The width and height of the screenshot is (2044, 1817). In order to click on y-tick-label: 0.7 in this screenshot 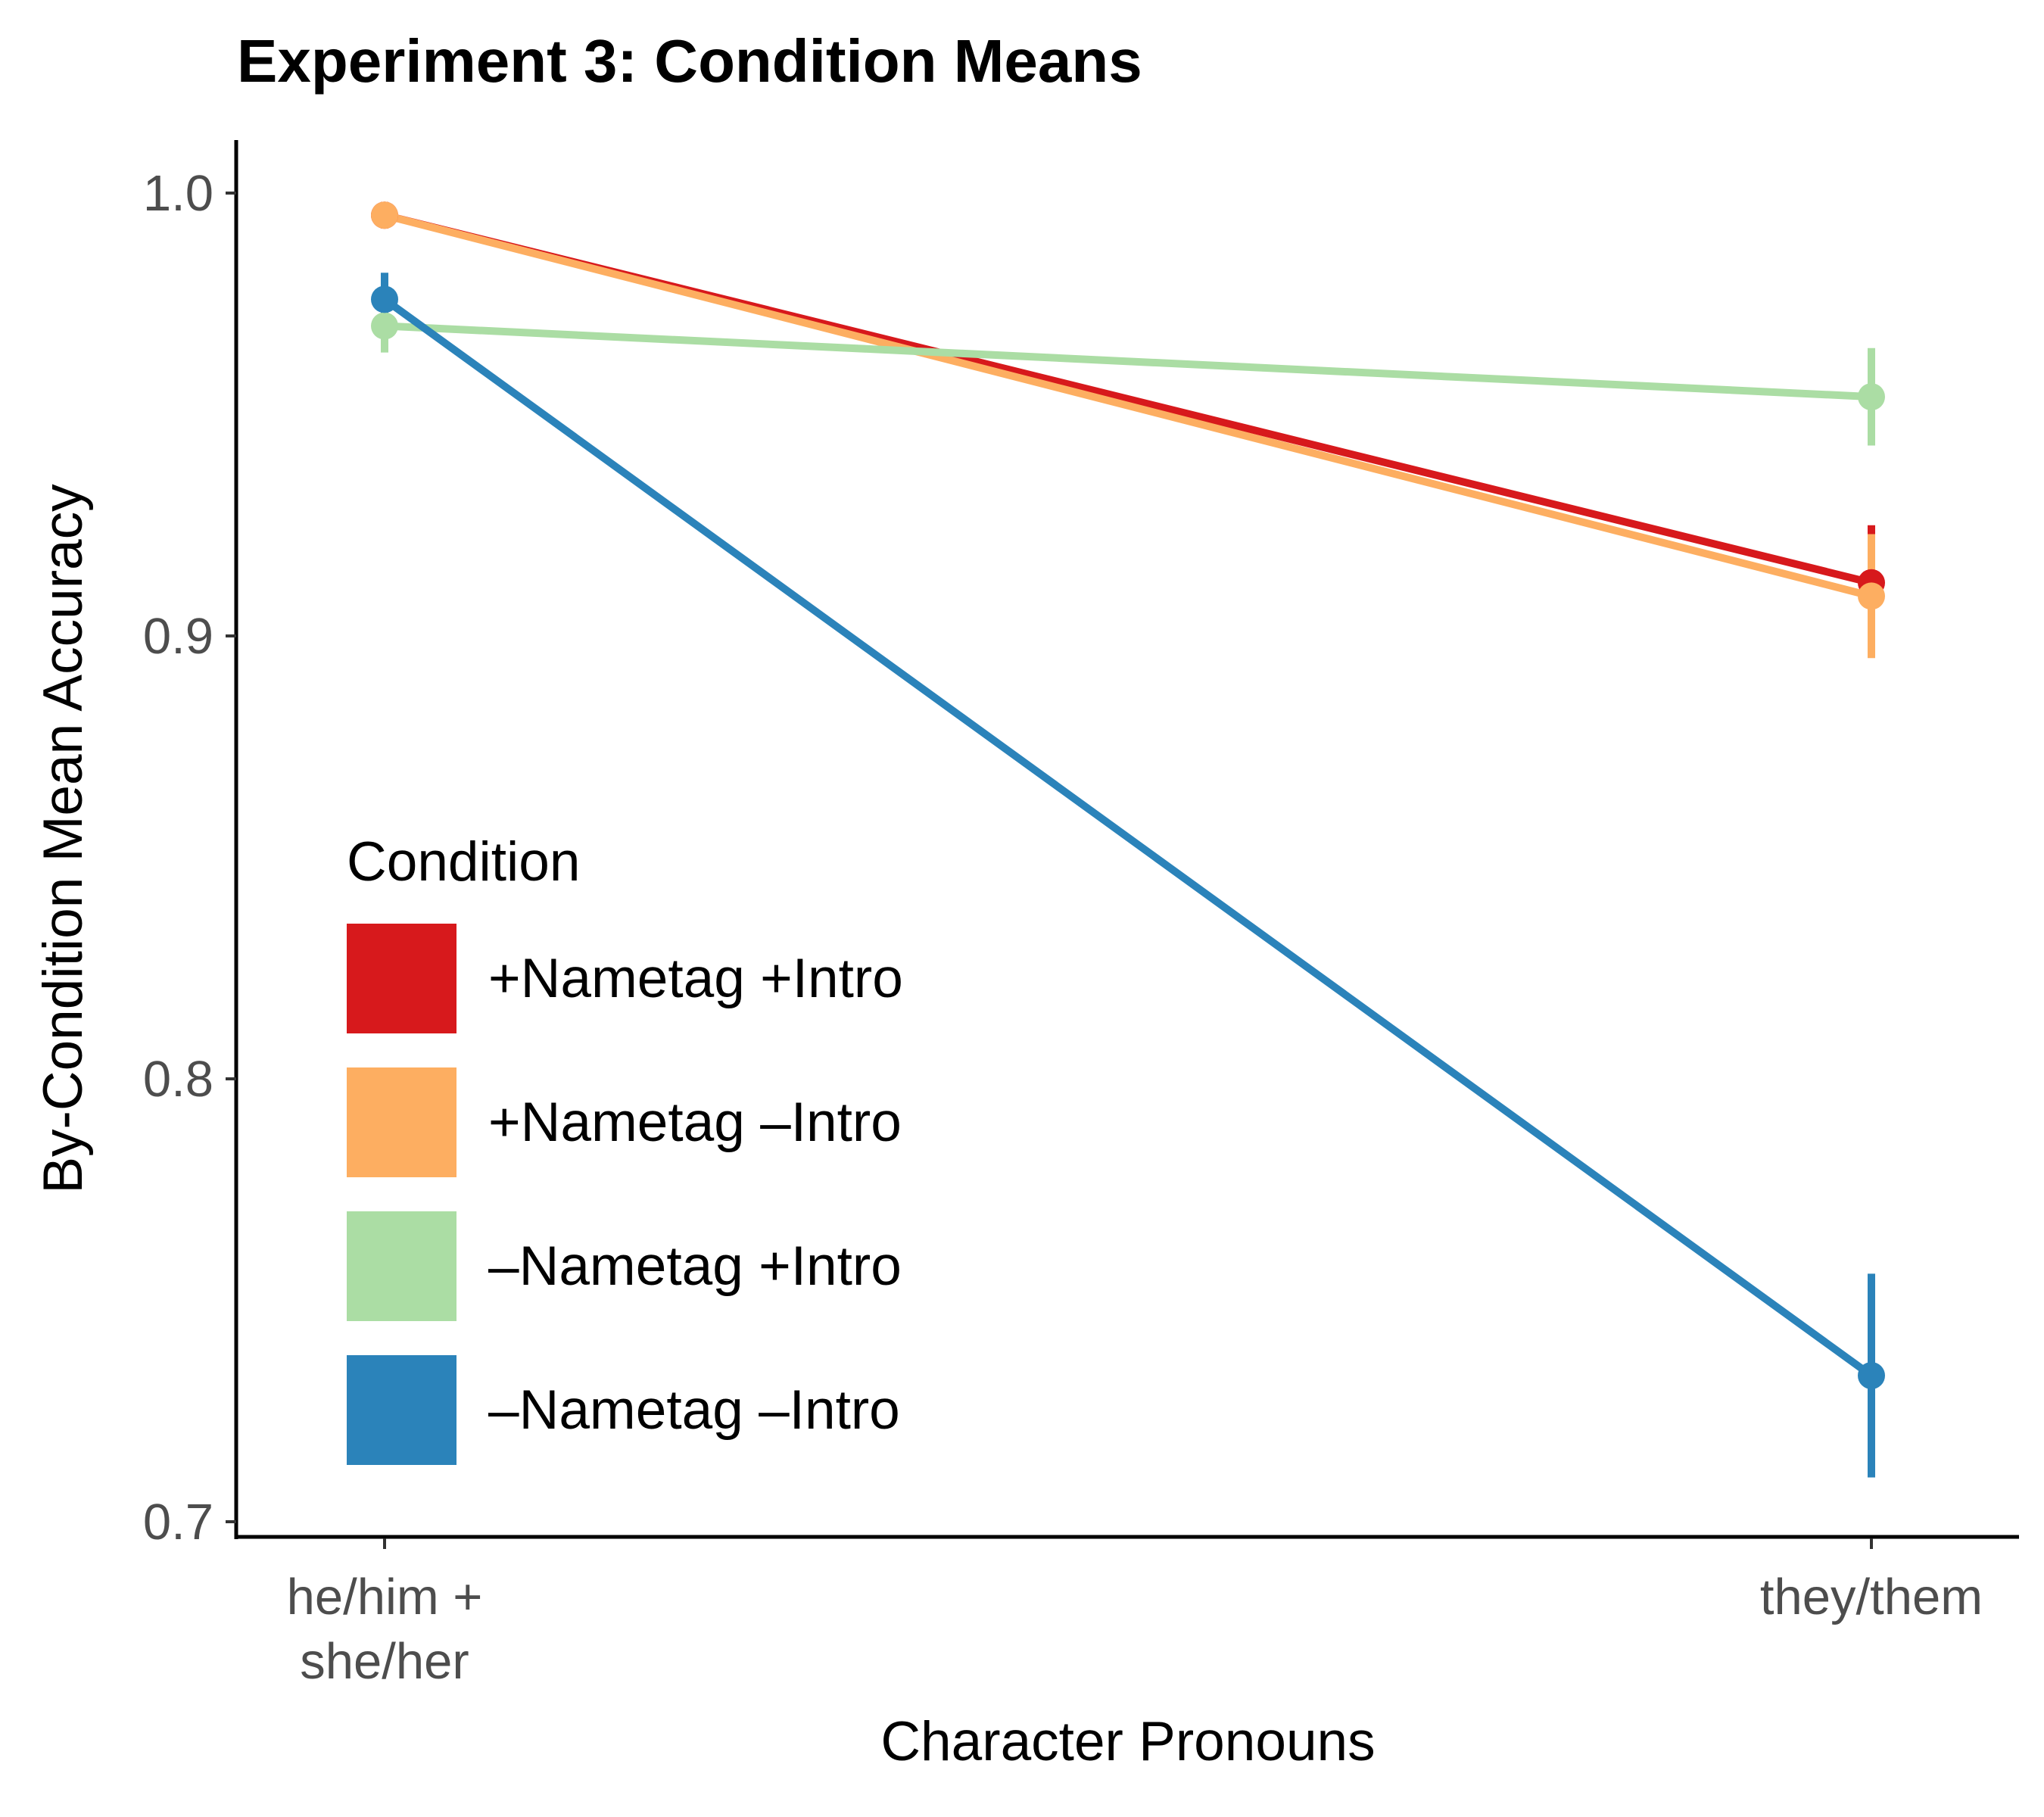, I will do `click(178, 1522)`.